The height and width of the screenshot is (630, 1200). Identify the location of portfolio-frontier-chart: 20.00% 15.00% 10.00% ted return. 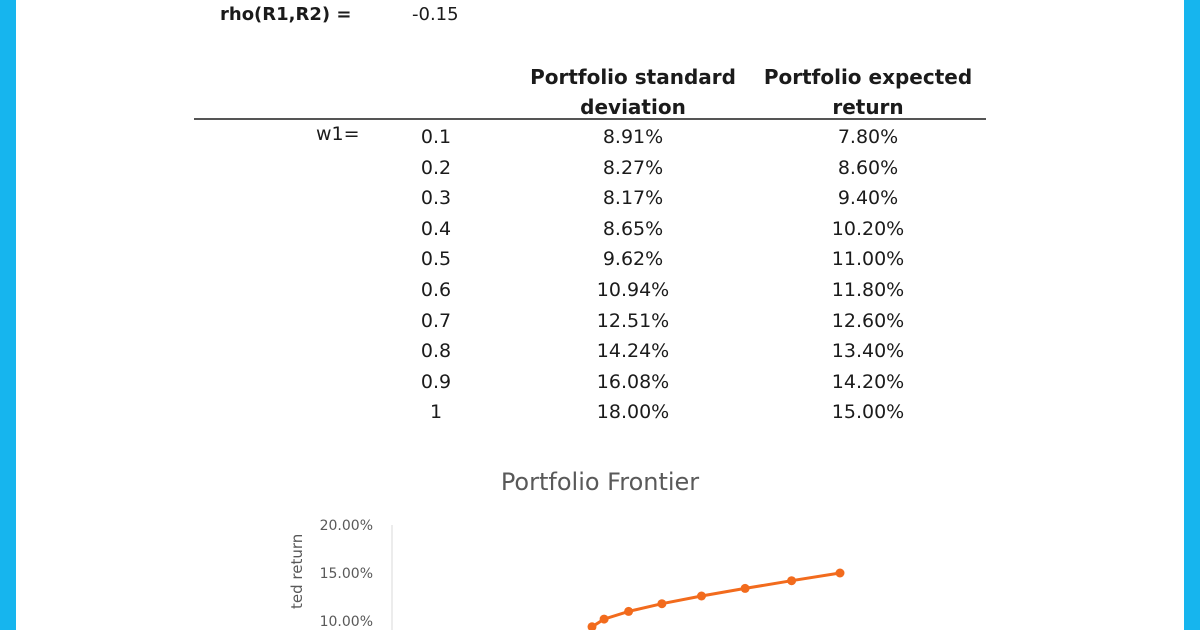
(566, 574).